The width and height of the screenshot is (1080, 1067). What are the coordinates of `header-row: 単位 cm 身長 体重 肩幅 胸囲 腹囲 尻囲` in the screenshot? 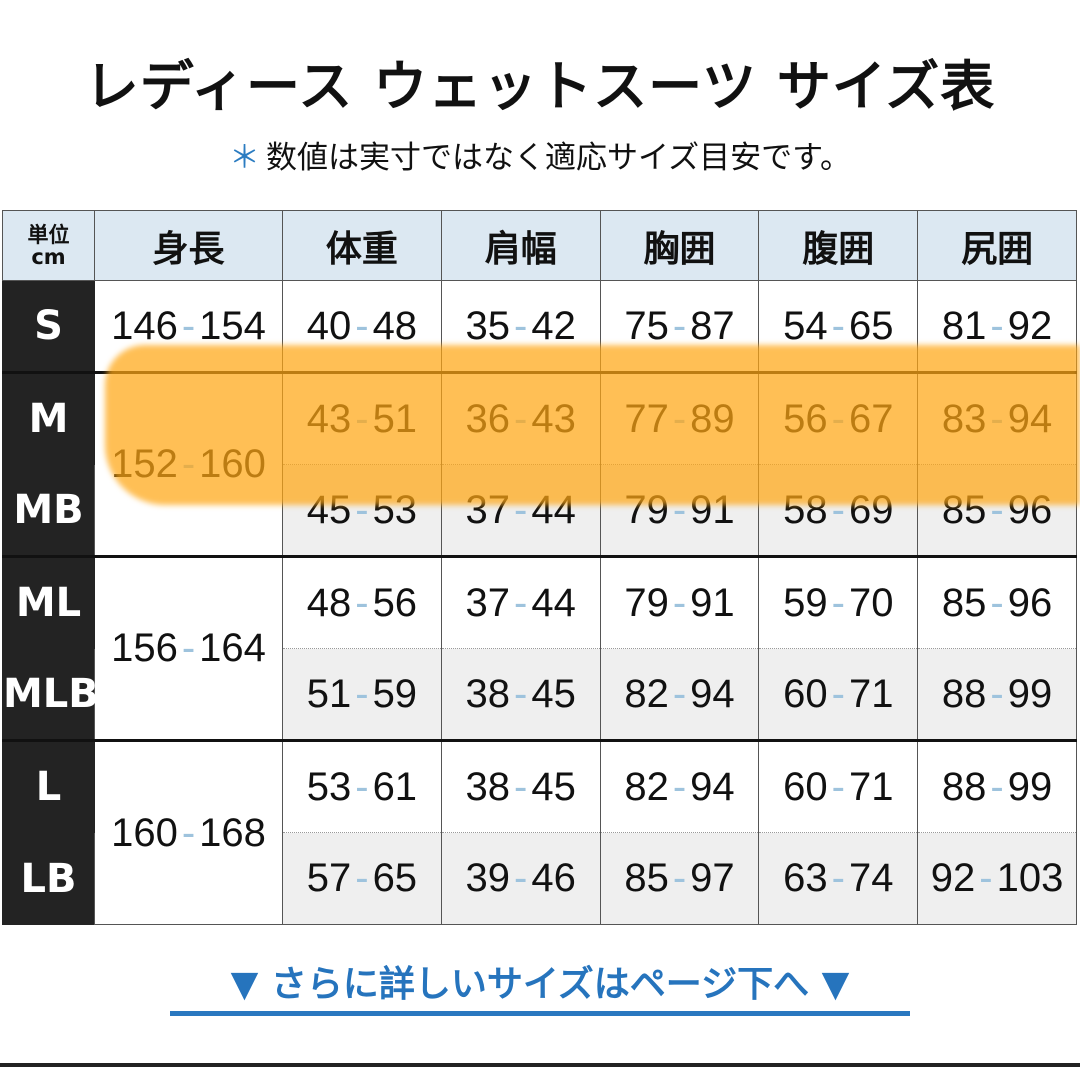 It's located at (539, 245).